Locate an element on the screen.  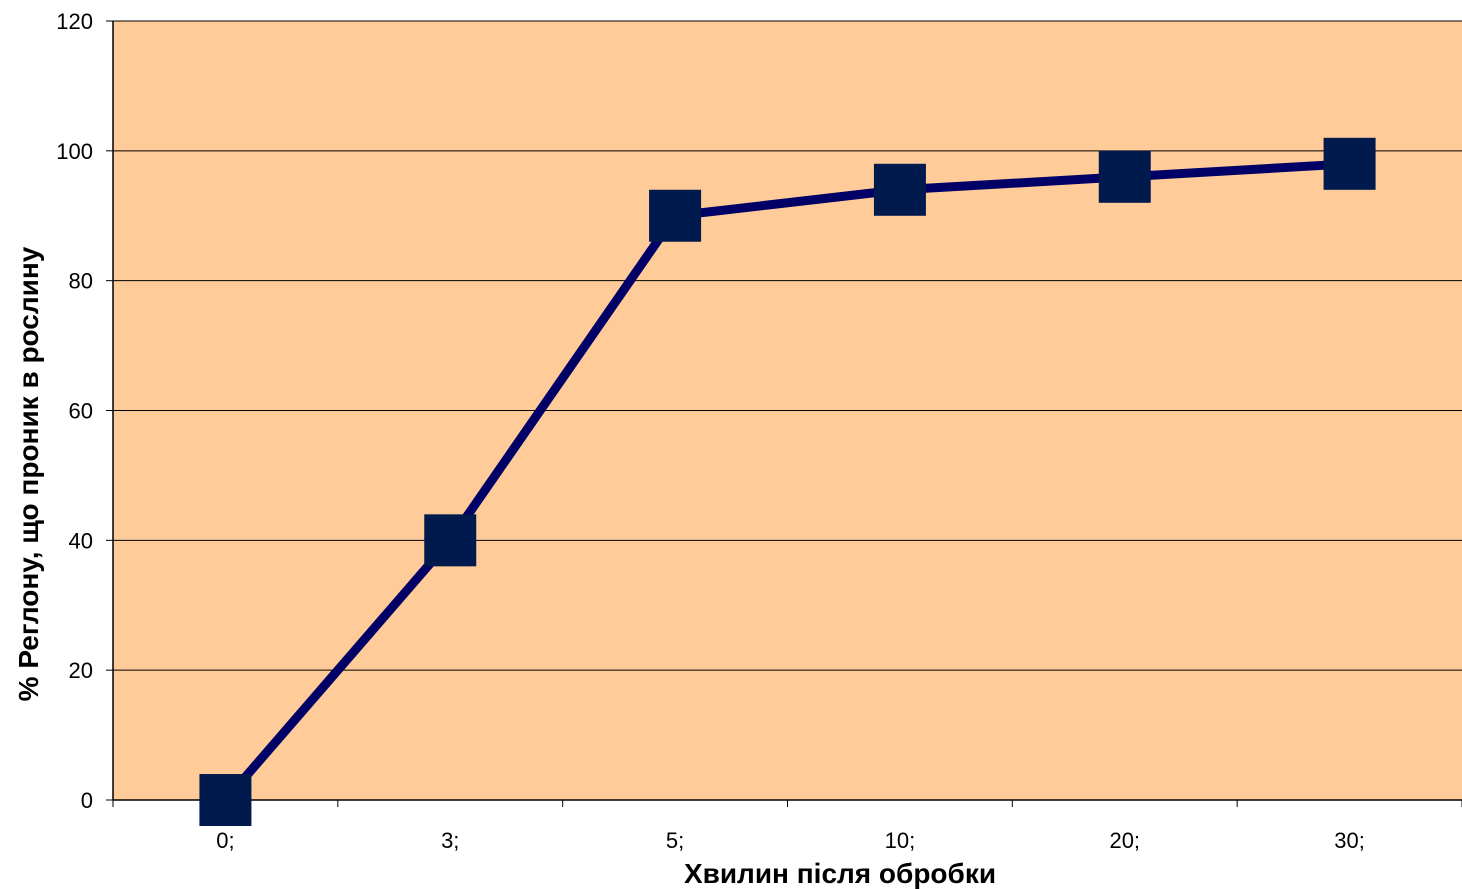
y-tick-labels: 0 20 40 60 80 100 120 is located at coordinates (74, 411).